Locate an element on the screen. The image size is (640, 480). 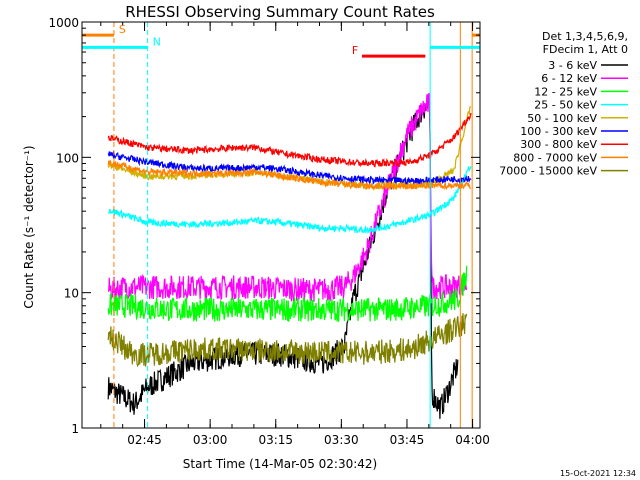
x-tick-label-3: 03:30 is located at coordinates (341, 440).